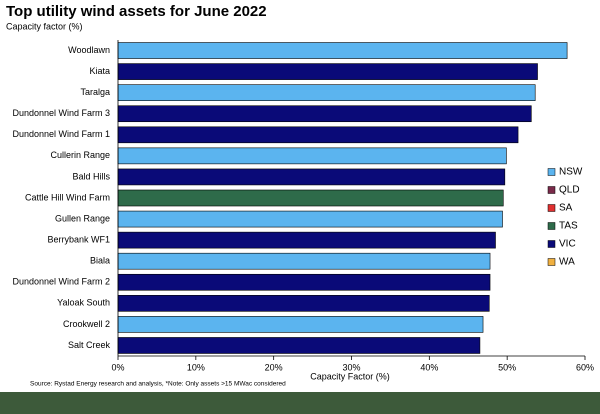 This screenshot has height=414, width=600. What do you see at coordinates (67, 197) in the screenshot?
I see `y-tick-label: Cattle Hill Wind Farm` at bounding box center [67, 197].